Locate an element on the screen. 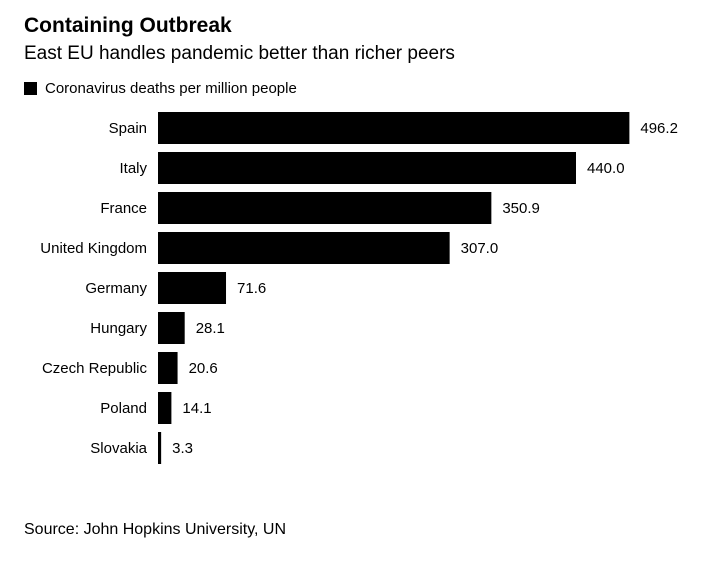 This screenshot has width=706, height=561. bar-row-france: France 350.9 is located at coordinates (320, 208).